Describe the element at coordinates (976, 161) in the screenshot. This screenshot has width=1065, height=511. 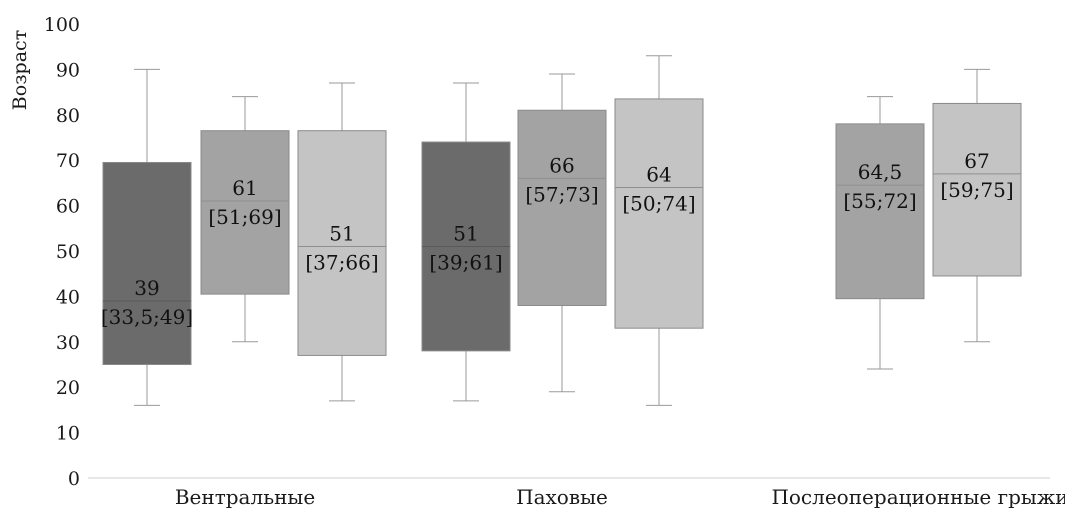
I see `median-value-label: 67` at that location.